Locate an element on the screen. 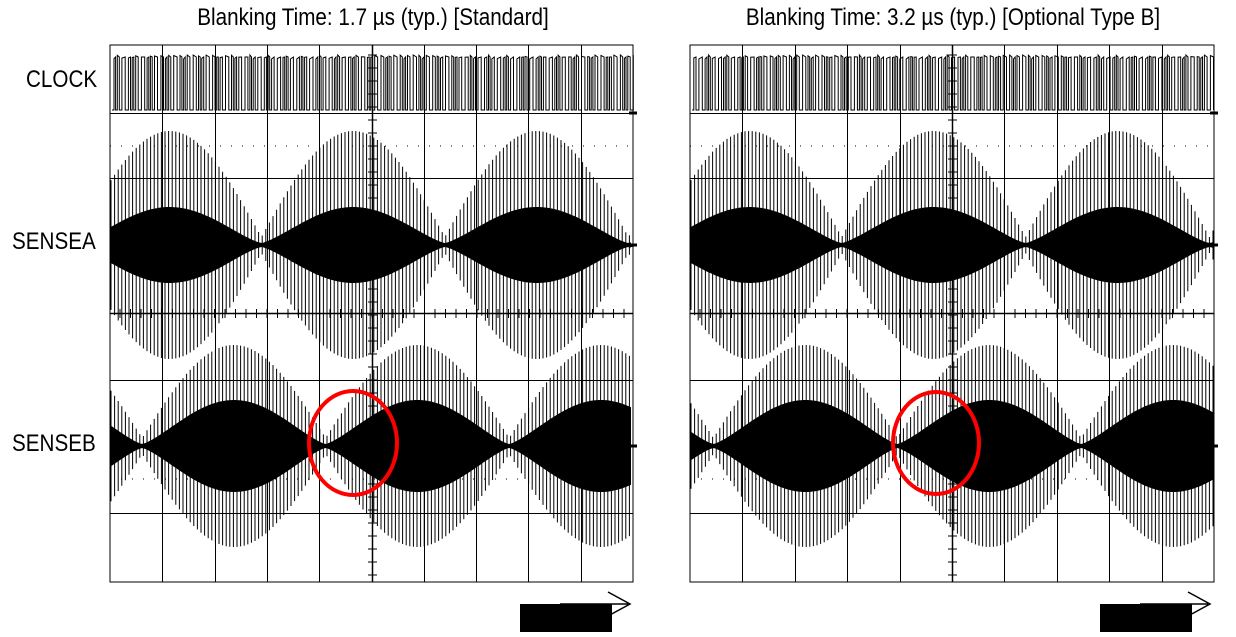 This screenshot has height=637, width=1236. channel-label-clock: CLOCK is located at coordinates (62, 79).